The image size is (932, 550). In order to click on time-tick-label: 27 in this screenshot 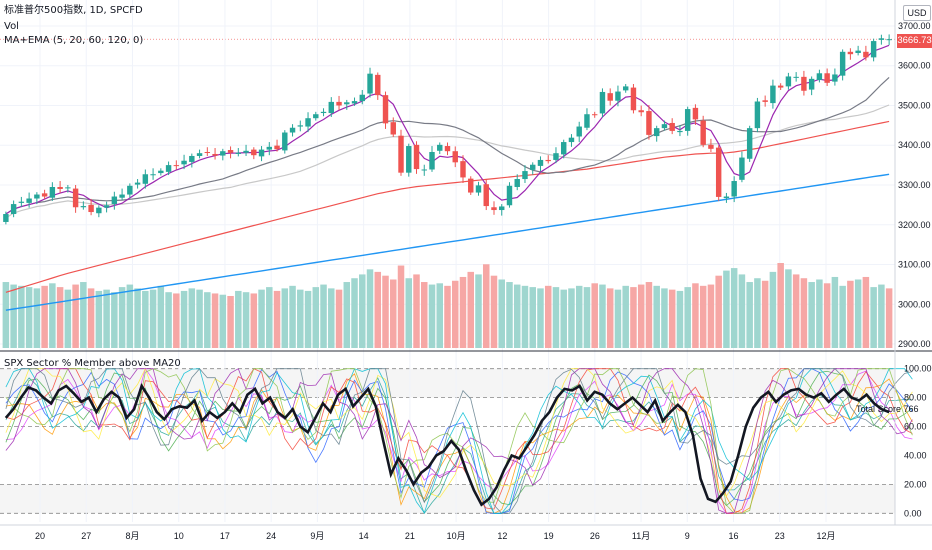, I will do `click(86, 536)`.